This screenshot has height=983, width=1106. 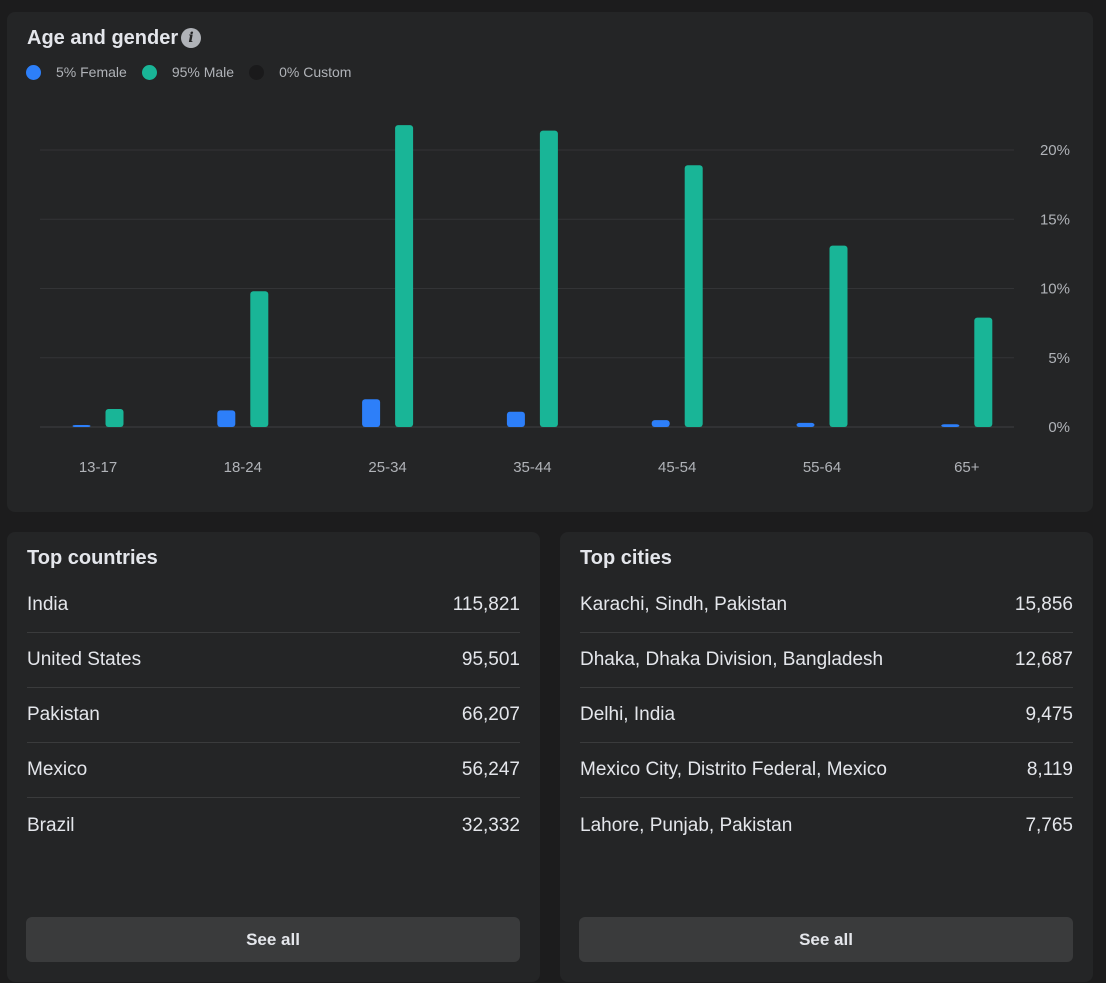 I want to click on x-tick-label: 65+, so click(x=967, y=467).